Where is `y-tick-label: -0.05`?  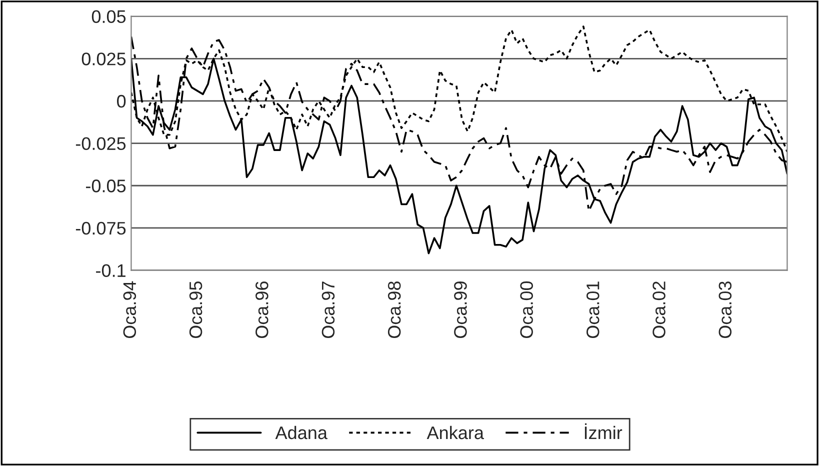
y-tick-label: -0.05 is located at coordinates (106, 186).